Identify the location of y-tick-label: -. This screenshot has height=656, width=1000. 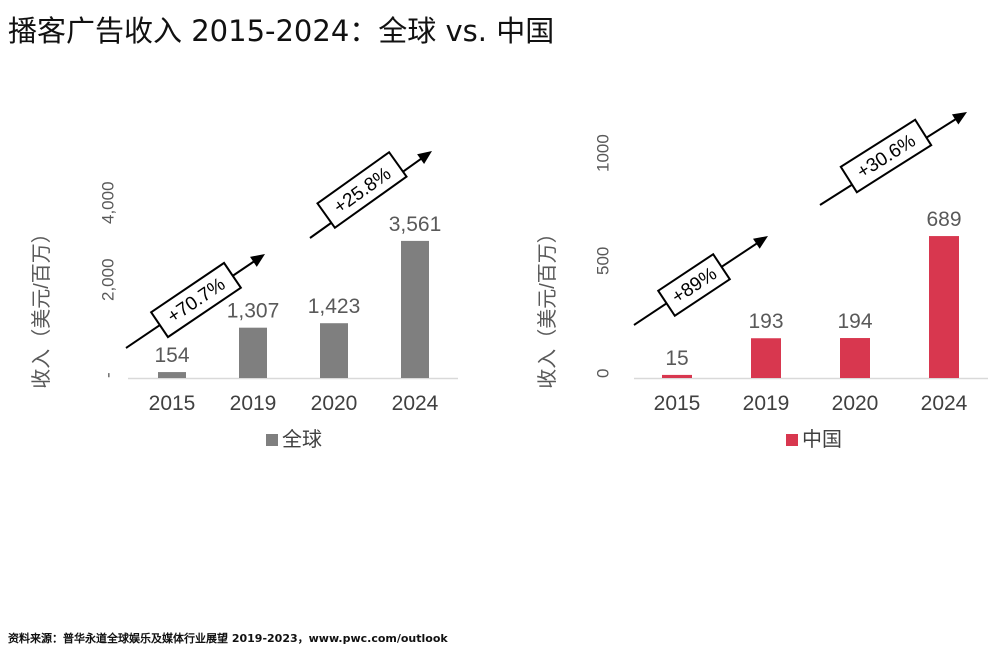
(108, 375).